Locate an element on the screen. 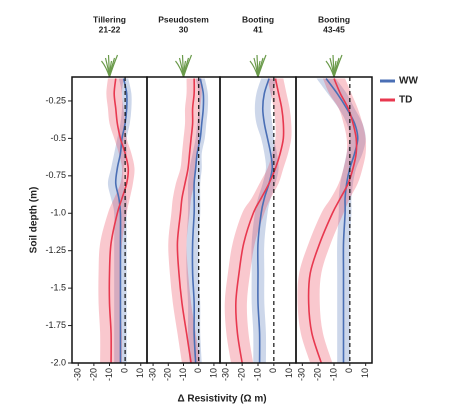 The image size is (456, 411). panel-subtitle: 30 is located at coordinates (184, 29).